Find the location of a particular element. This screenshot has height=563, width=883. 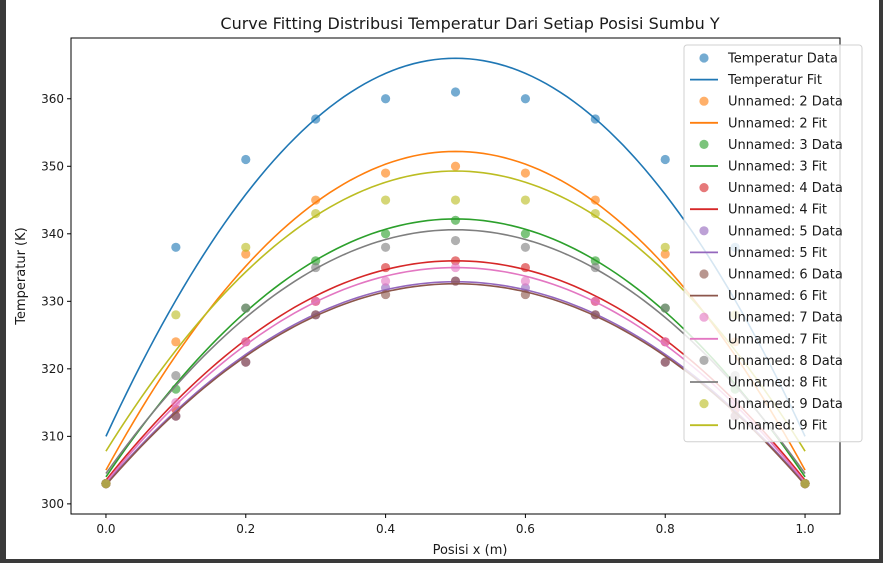

y-tick-label: 350 is located at coordinates (52, 166).